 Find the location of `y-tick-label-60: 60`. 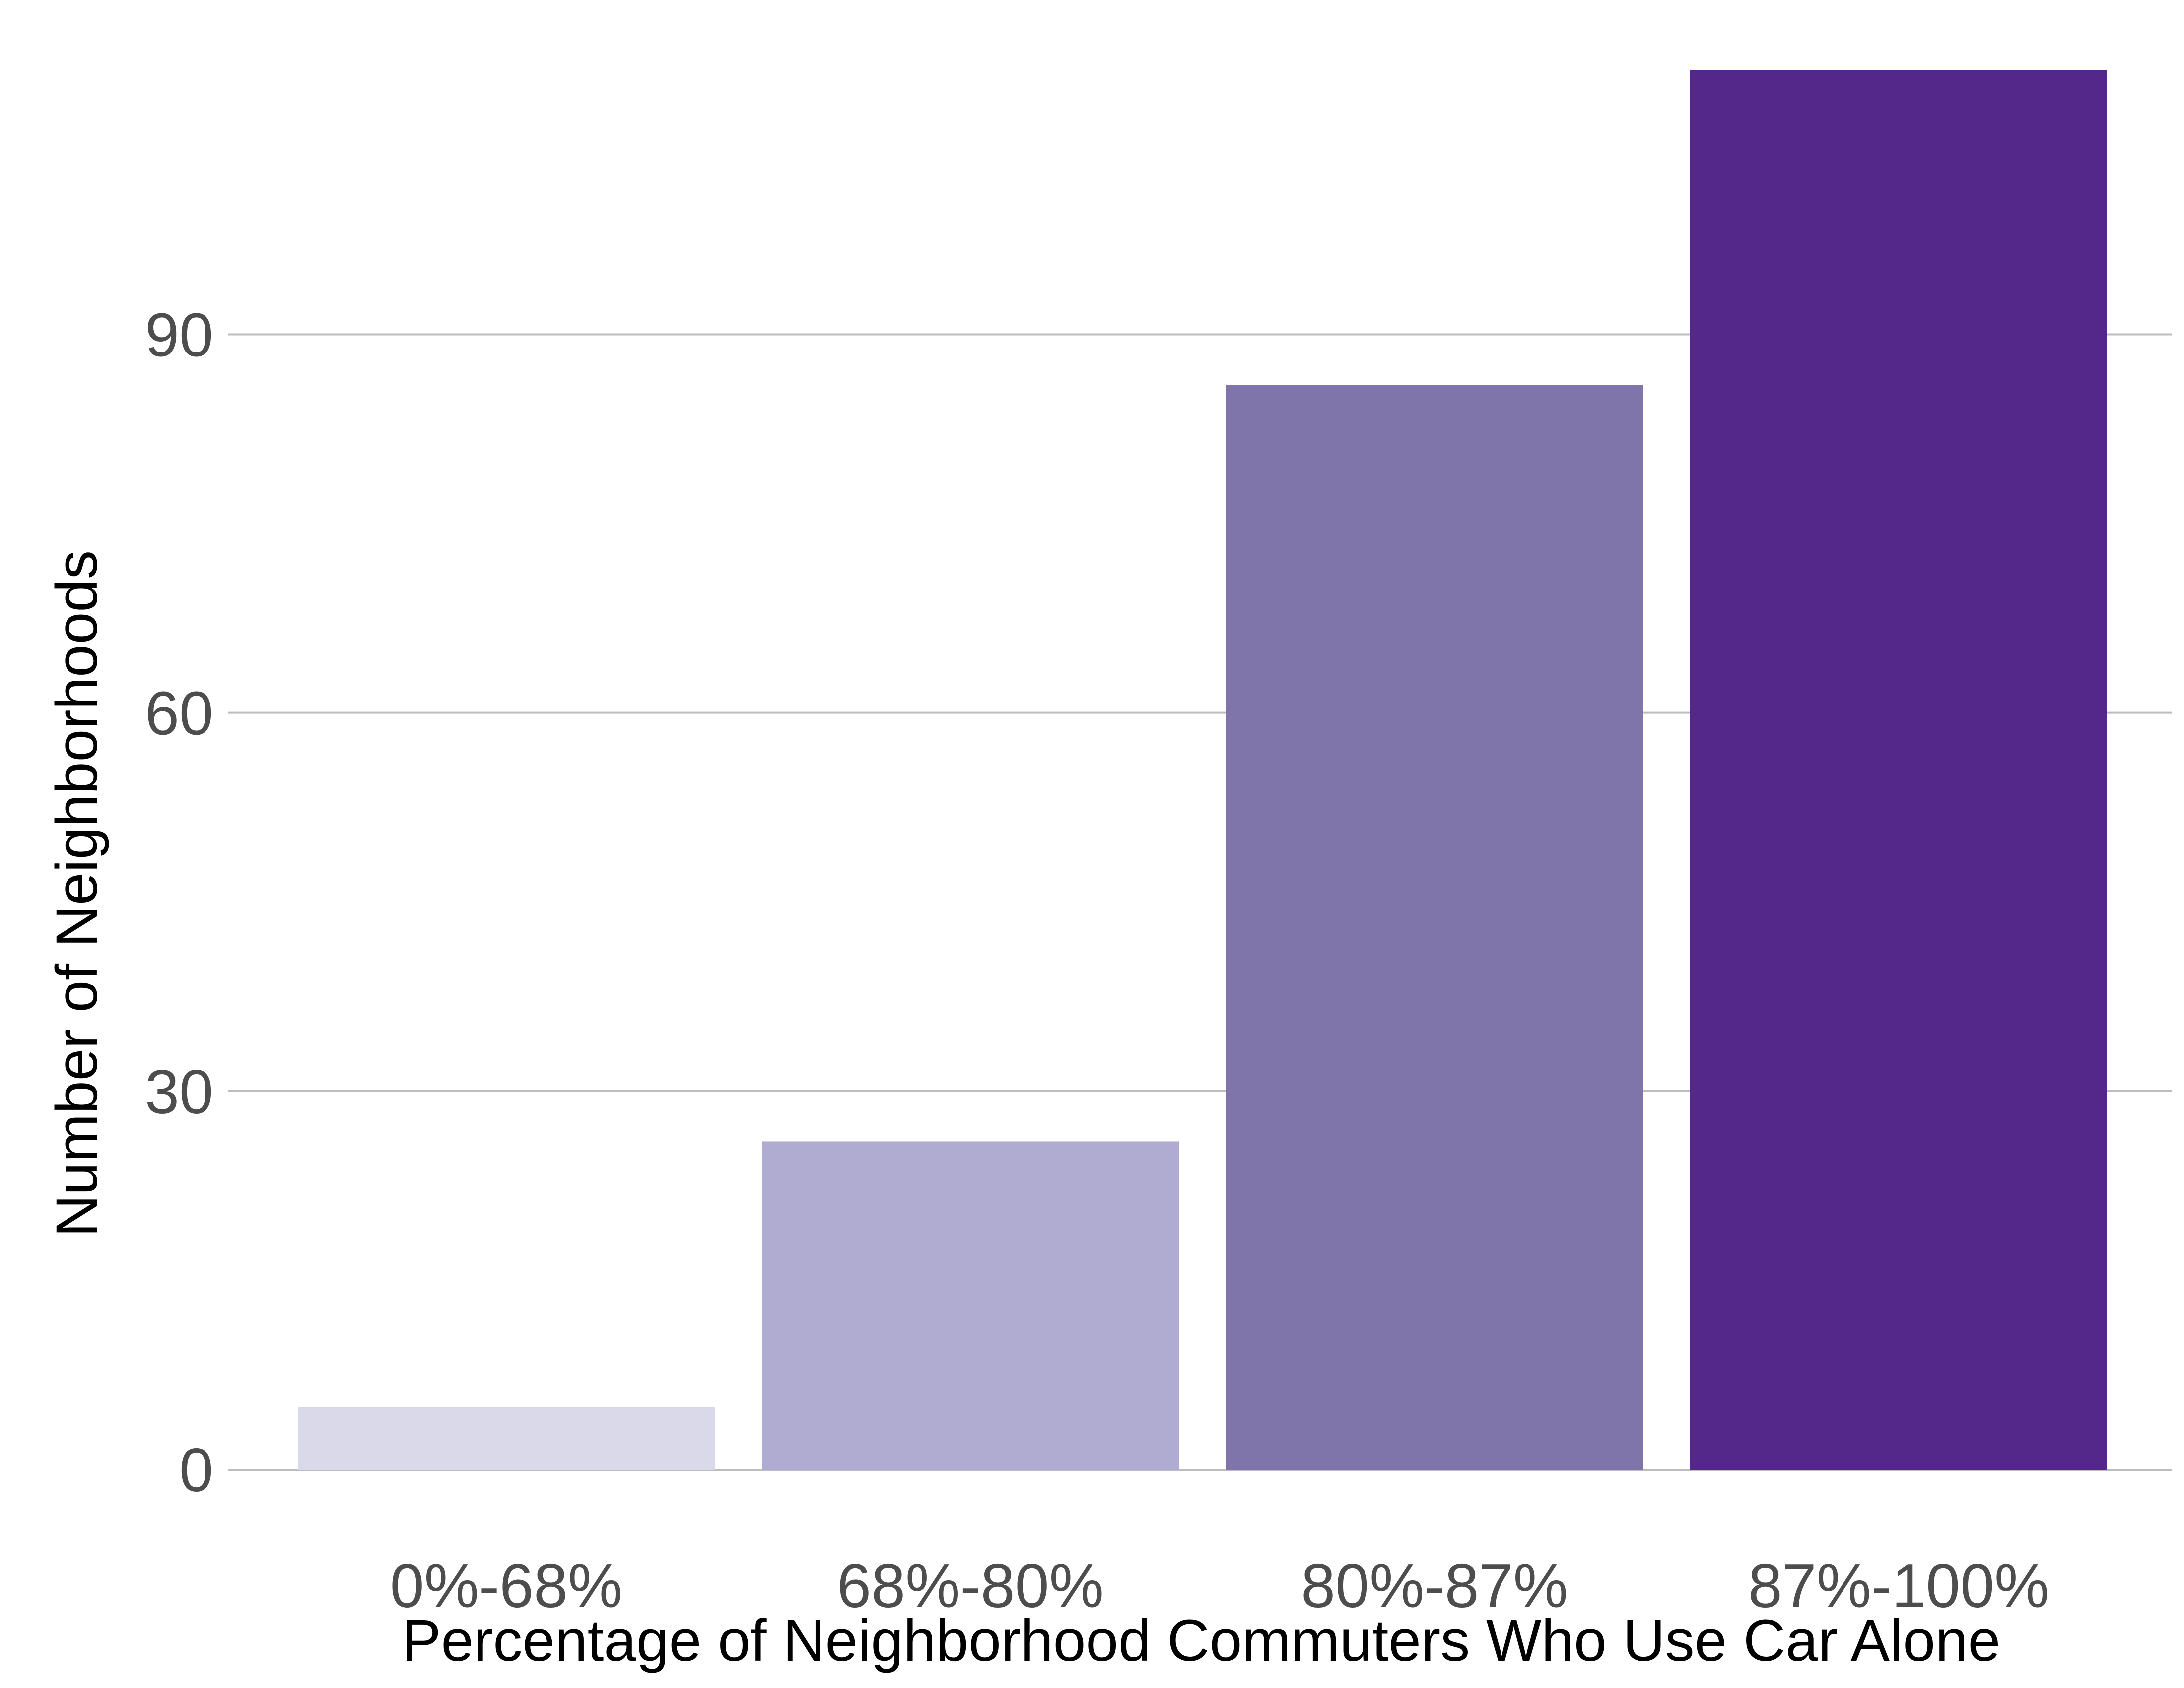

y-tick-label-60: 60 is located at coordinates (179, 714).